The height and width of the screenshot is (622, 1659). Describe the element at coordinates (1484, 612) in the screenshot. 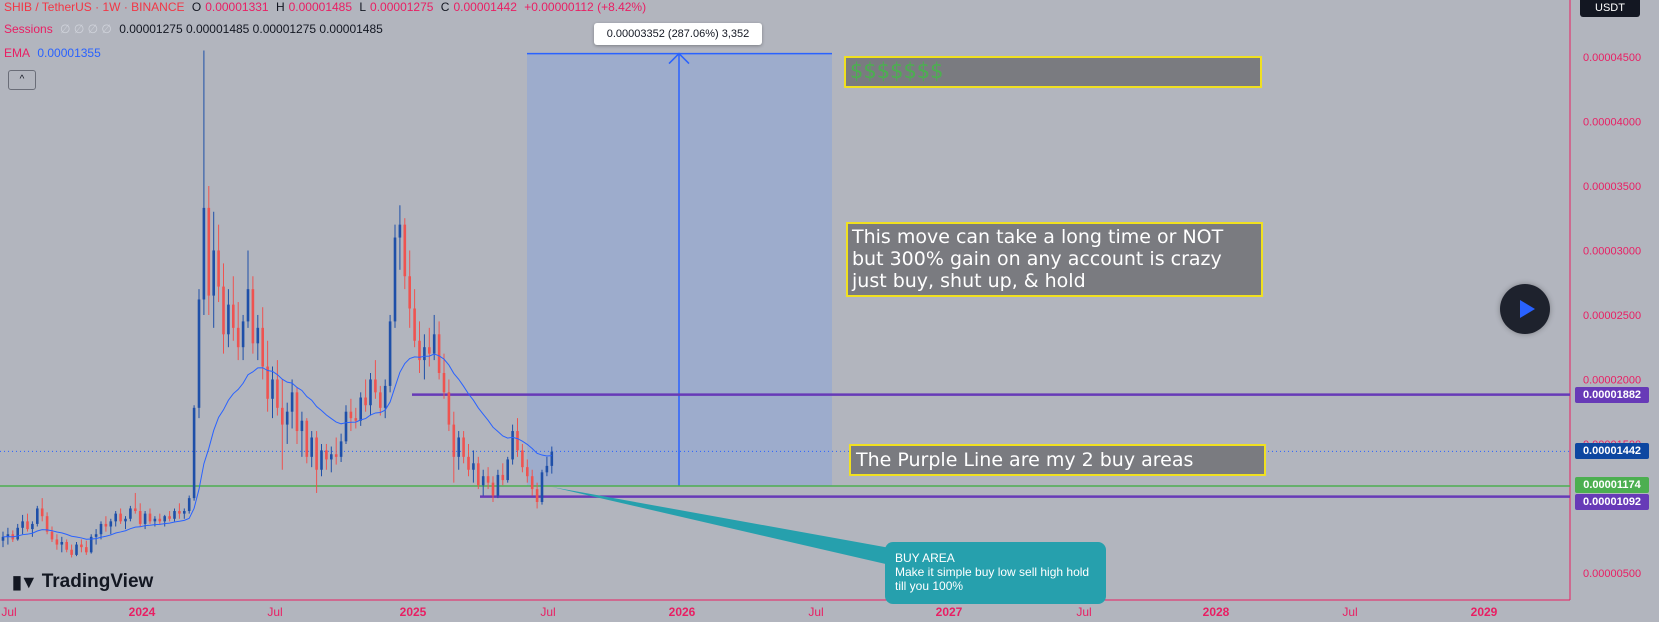

I see `x-tick-label: 2029` at that location.